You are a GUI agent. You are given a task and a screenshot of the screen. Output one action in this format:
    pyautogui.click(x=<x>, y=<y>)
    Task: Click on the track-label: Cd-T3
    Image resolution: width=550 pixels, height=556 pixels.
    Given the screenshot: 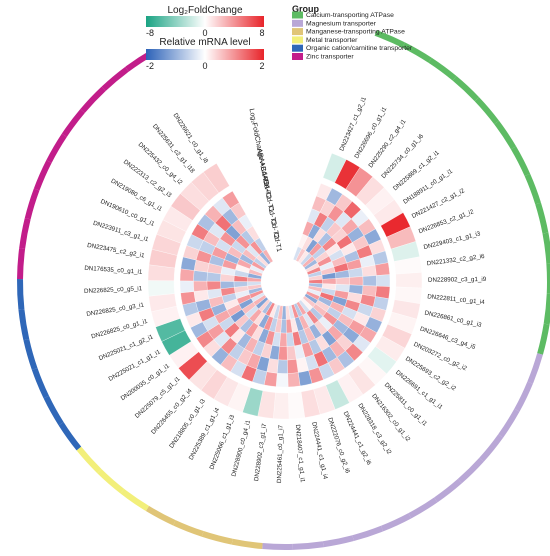 What is the action you would take?
    pyautogui.click(x=271, y=216)
    